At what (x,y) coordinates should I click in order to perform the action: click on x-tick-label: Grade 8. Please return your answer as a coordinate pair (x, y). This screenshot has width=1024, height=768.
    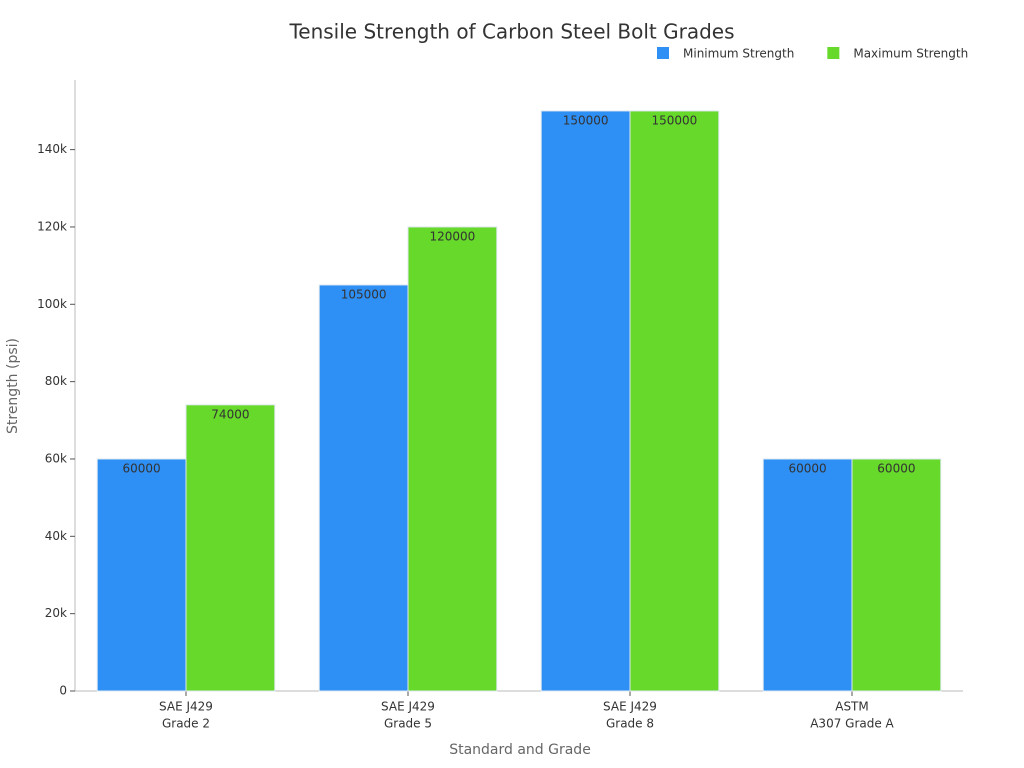
    Looking at the image, I should click on (630, 724).